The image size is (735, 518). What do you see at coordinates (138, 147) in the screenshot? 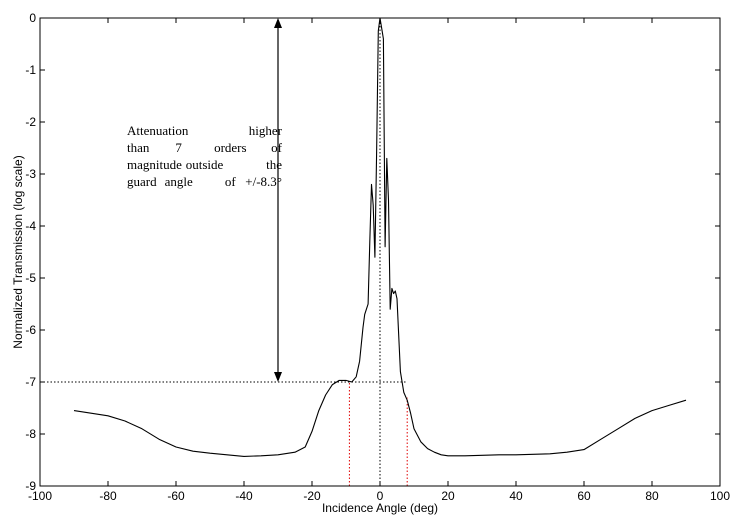
I see `annotation-word: than` at bounding box center [138, 147].